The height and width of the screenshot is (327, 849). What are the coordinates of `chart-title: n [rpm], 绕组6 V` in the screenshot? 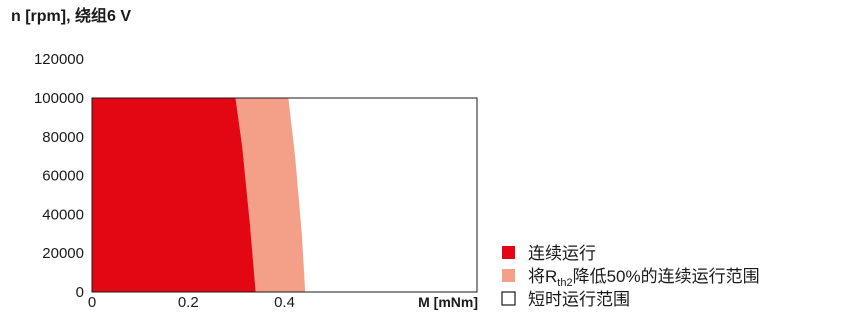 It's located at (71, 15).